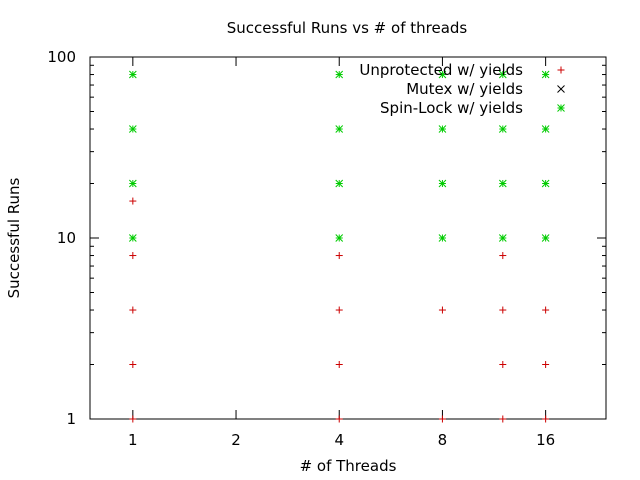 This screenshot has width=640, height=480. I want to click on y-tick-label: 100, so click(61, 57).